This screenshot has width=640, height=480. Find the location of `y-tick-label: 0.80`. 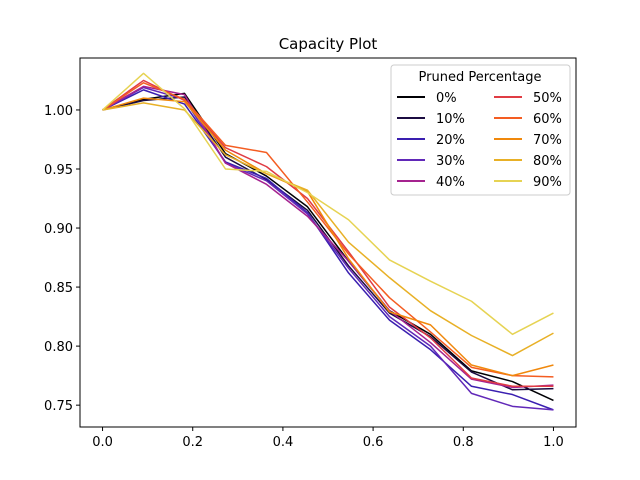

y-tick-label: 0.80 is located at coordinates (58, 347).